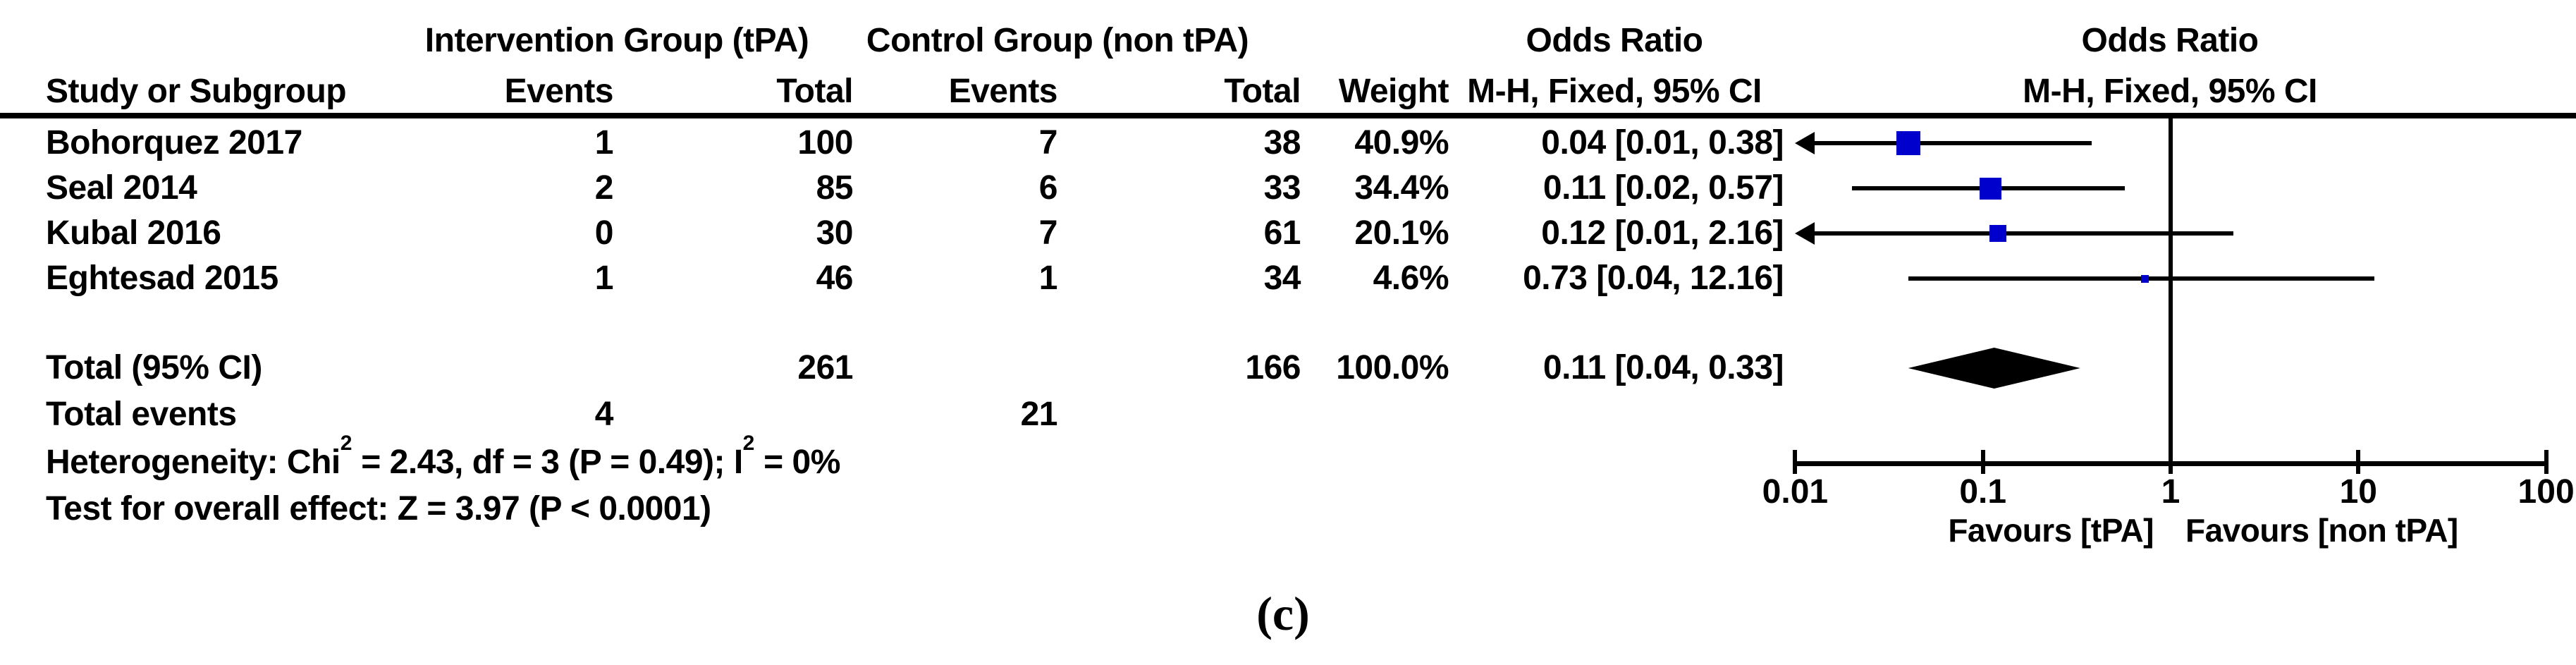 The width and height of the screenshot is (2576, 665). I want to click on total-events-label: Total events, so click(141, 414).